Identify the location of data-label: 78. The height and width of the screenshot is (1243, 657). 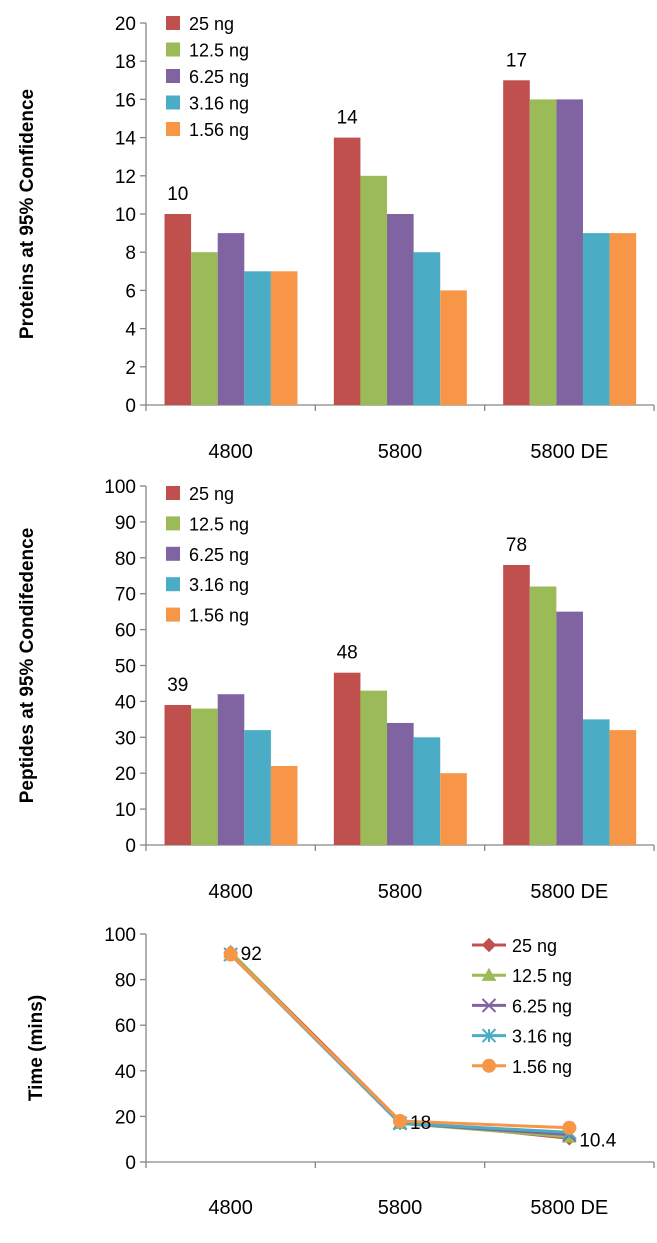
(516, 545).